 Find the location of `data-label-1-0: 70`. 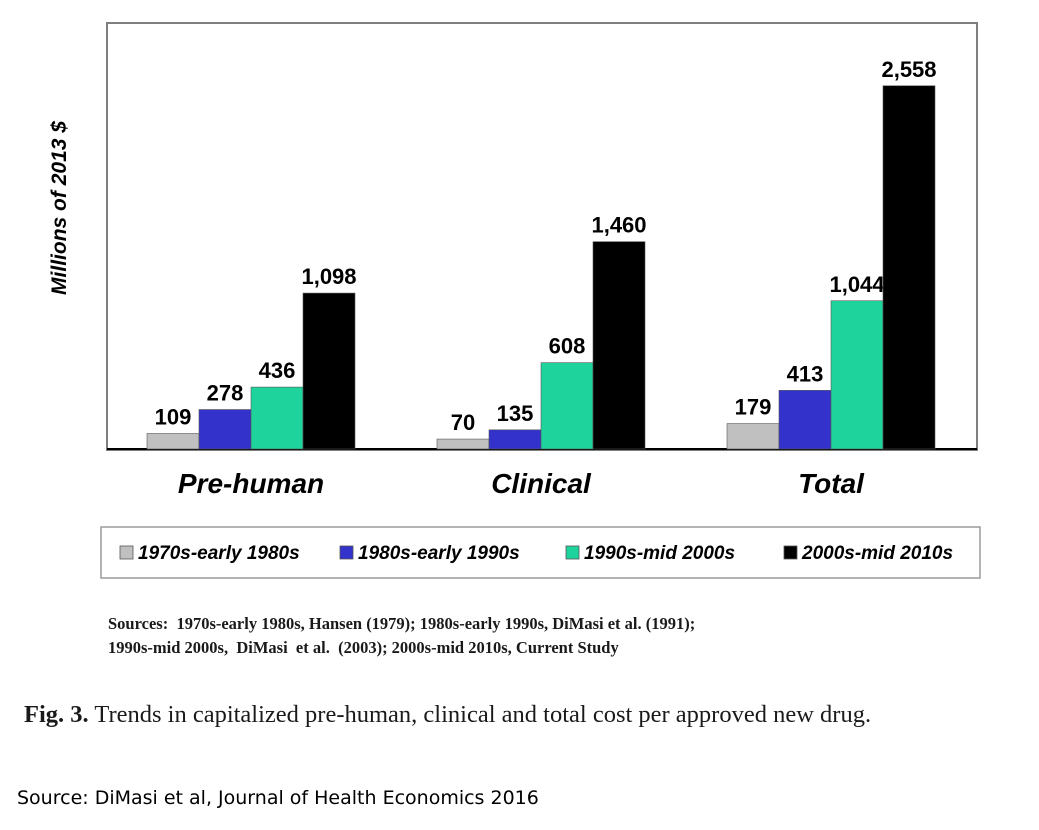

data-label-1-0: 70 is located at coordinates (463, 422).